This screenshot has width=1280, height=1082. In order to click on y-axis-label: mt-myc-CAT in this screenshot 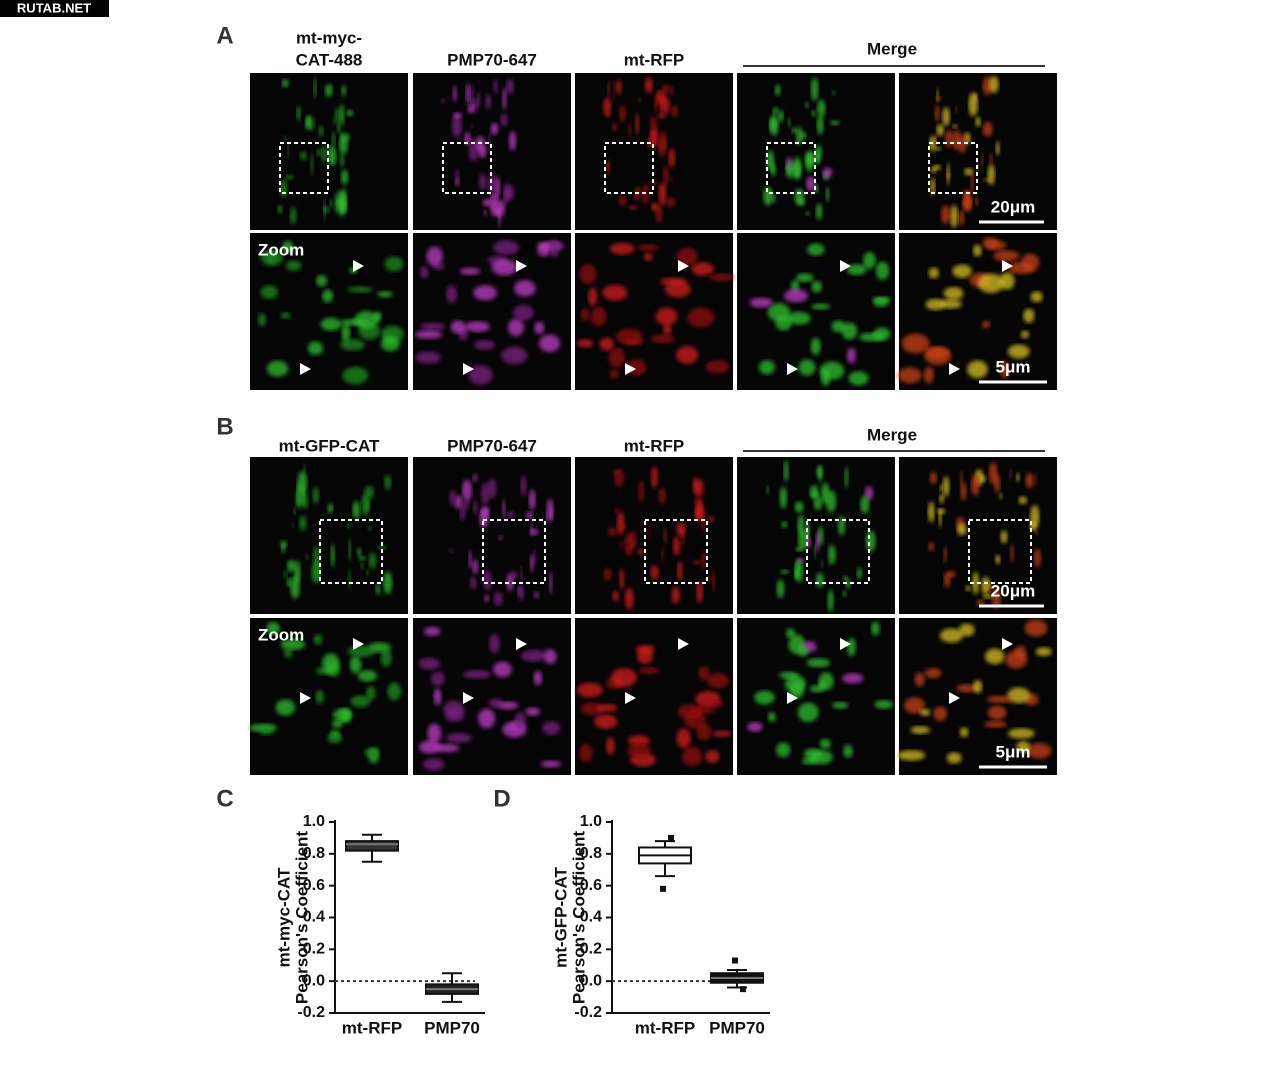, I will do `click(283, 917)`.